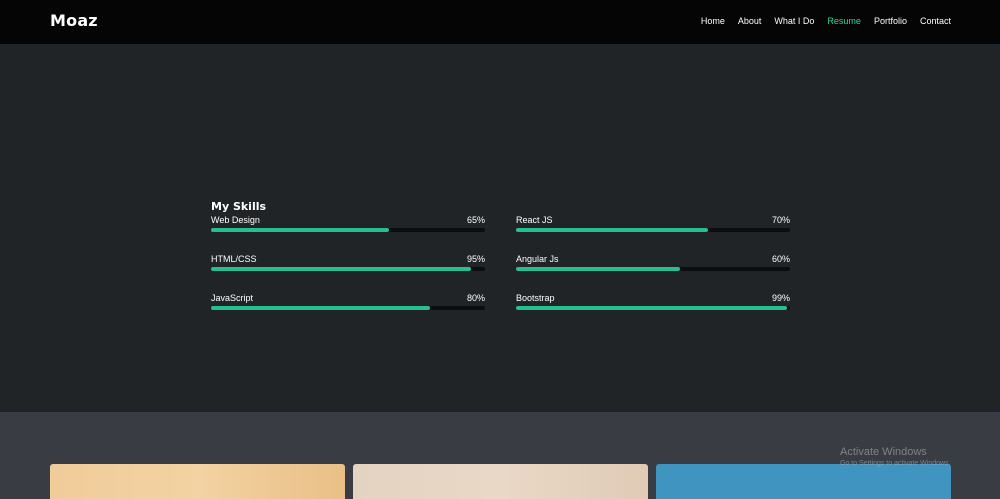 This screenshot has width=1000, height=499. What do you see at coordinates (883, 452) in the screenshot?
I see `watermark-title: Activate Windows` at bounding box center [883, 452].